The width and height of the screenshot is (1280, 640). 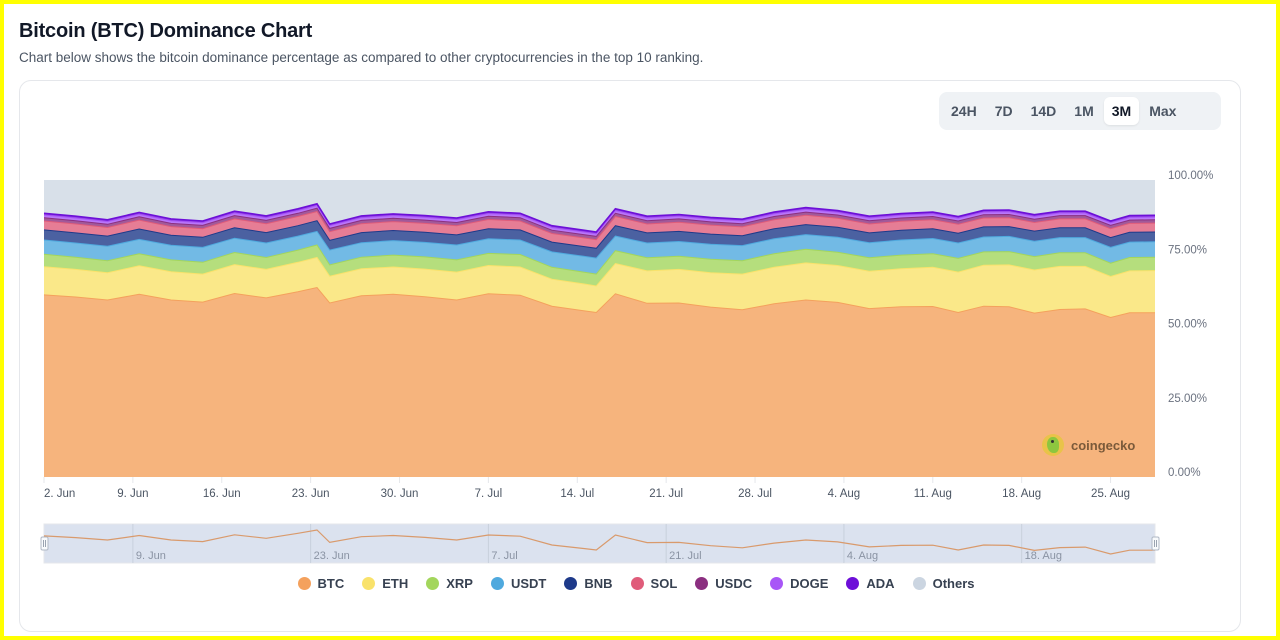 I want to click on x-tick-label: 14. Jul, so click(x=577, y=494).